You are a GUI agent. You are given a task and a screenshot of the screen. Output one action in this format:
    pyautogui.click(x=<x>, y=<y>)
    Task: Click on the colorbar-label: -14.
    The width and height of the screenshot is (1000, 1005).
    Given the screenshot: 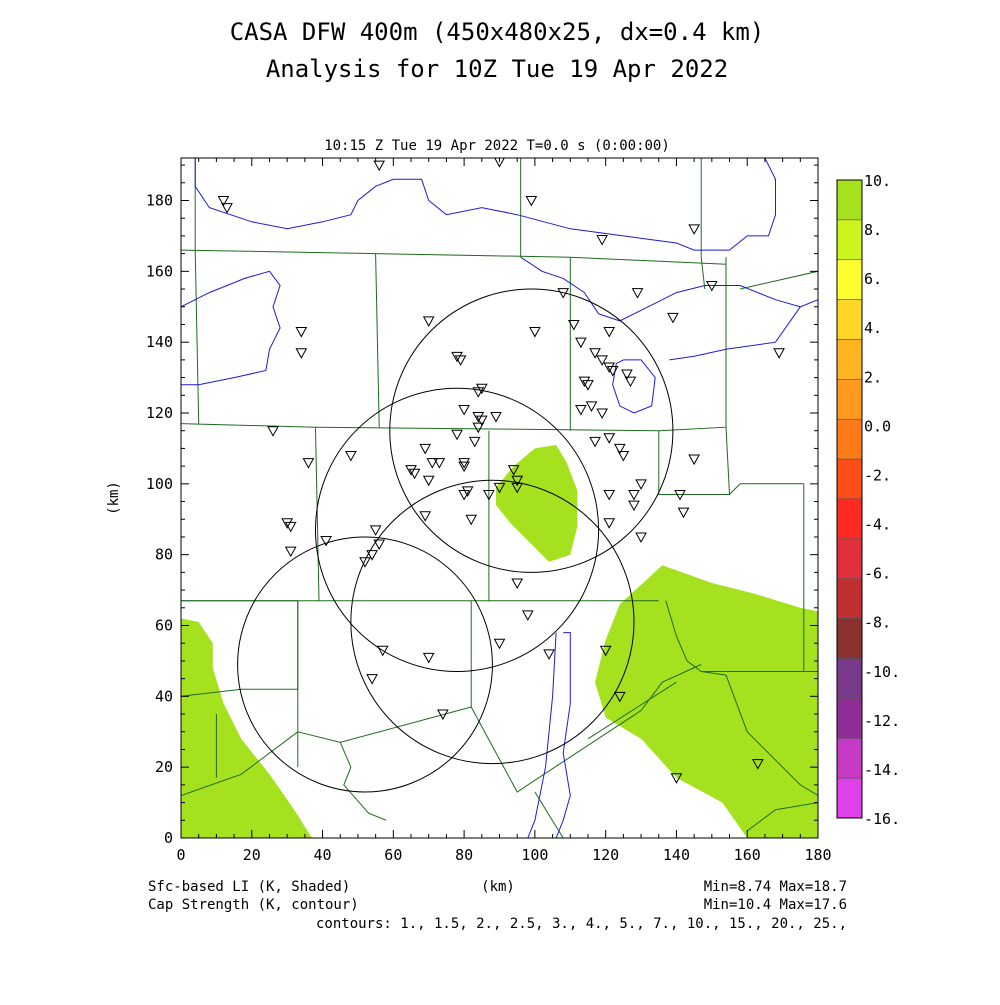 What is the action you would take?
    pyautogui.click(x=882, y=770)
    